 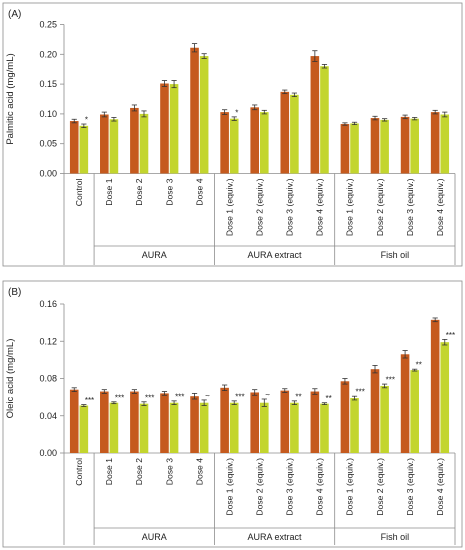 What do you see at coordinates (48, 25) in the screenshot?
I see `y-tick-label: 0.25` at bounding box center [48, 25].